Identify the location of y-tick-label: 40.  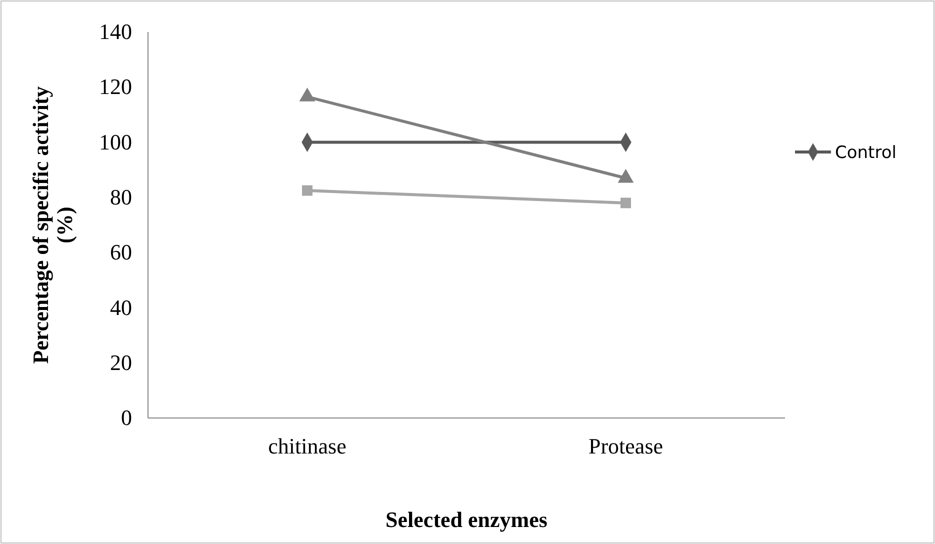
(121, 307).